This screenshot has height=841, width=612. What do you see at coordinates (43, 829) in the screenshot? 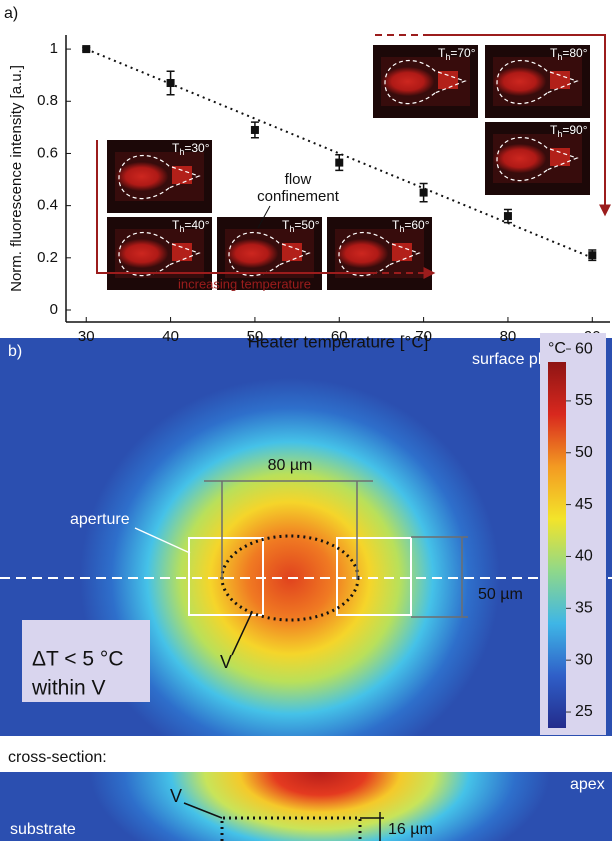
I see `annotation: substrate` at bounding box center [43, 829].